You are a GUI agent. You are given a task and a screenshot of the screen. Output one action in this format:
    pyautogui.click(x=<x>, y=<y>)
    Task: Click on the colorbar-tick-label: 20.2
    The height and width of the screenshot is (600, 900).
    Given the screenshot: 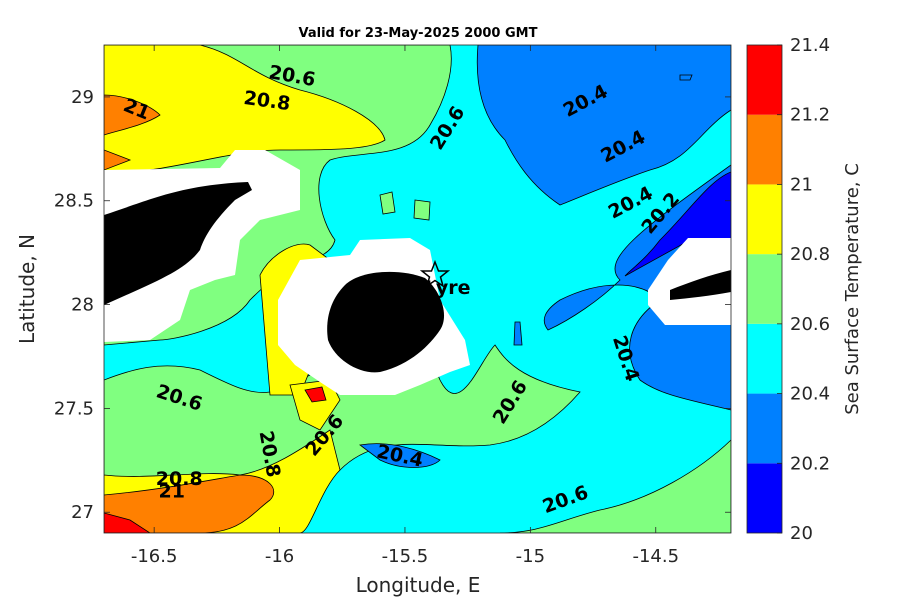 What is the action you would take?
    pyautogui.click(x=810, y=463)
    